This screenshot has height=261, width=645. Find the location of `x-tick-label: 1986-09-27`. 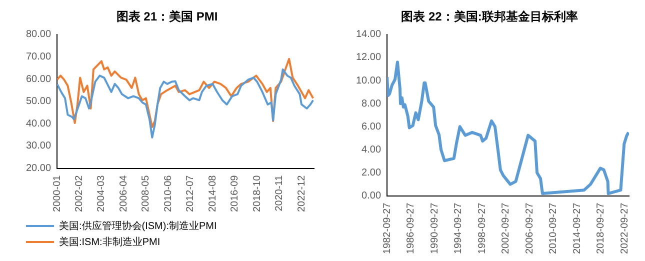

x-tick-label: 1986-09-27 is located at coordinates (411, 228).